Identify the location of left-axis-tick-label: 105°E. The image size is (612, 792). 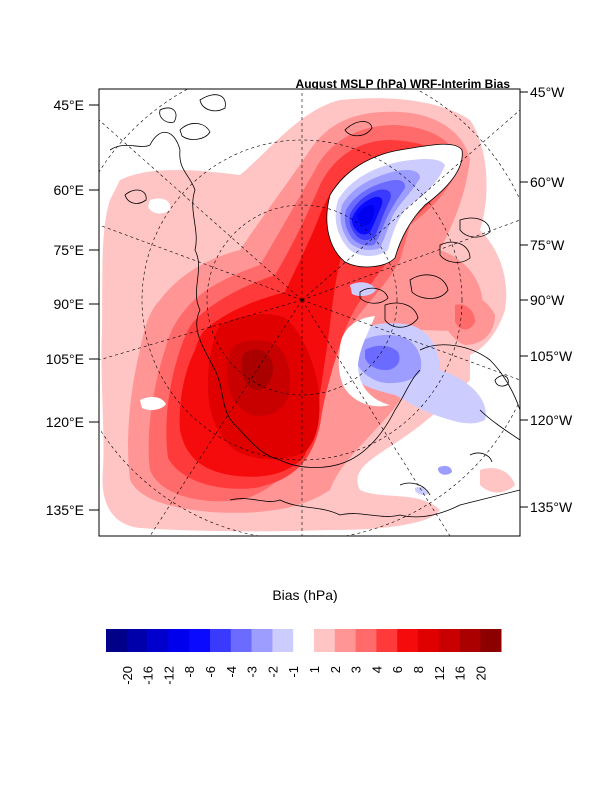
(65, 359).